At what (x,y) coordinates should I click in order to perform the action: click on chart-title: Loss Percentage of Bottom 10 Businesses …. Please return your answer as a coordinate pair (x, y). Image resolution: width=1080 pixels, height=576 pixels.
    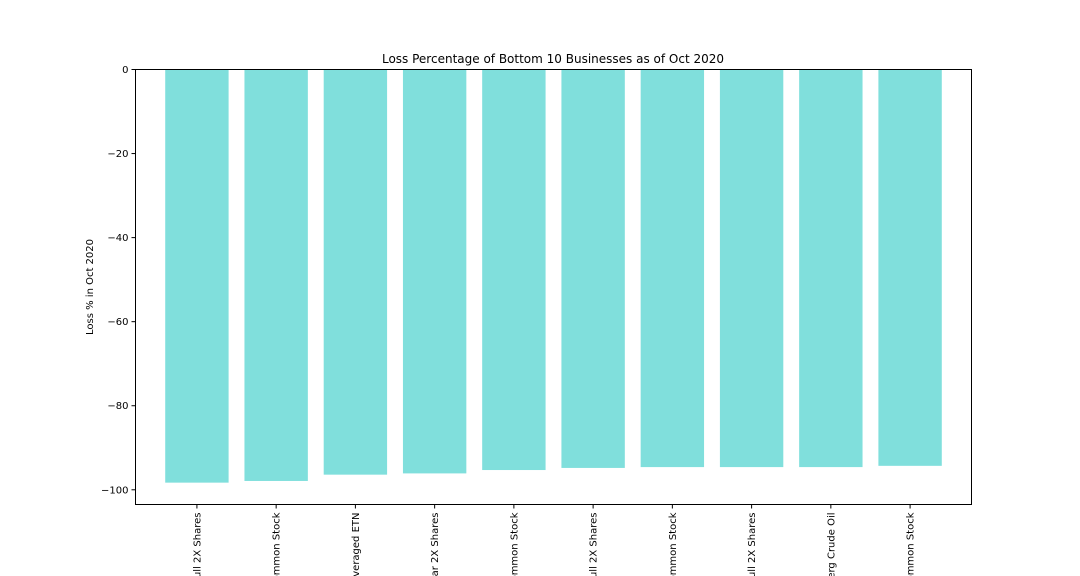
    Looking at the image, I should click on (553, 59).